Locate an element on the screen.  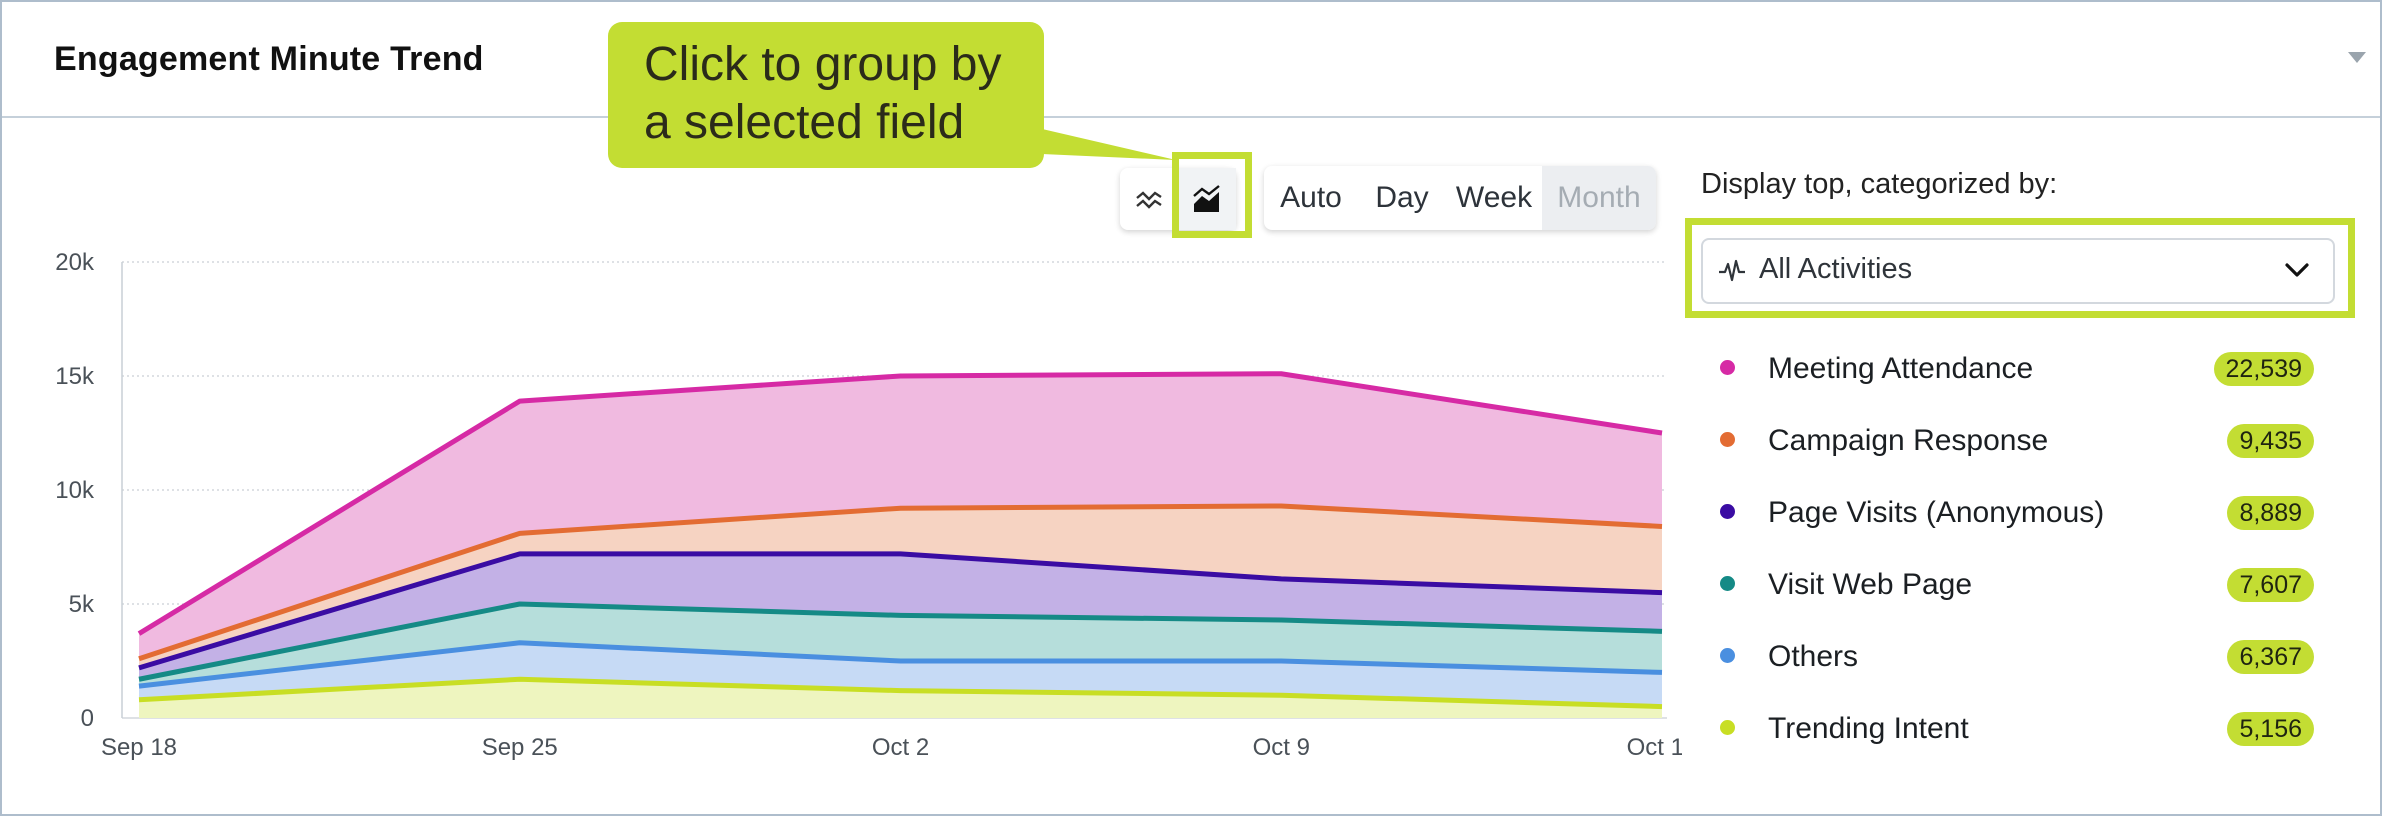
area-chart-icon is located at coordinates (1206, 198).